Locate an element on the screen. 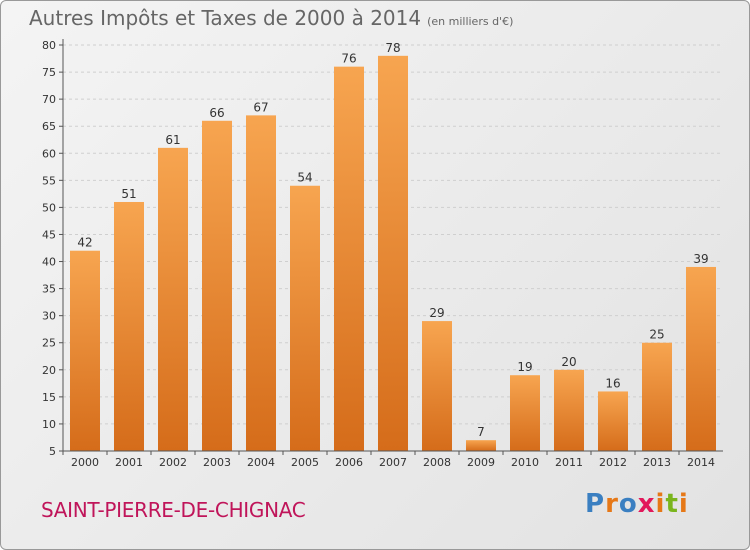 Image resolution: width=750 pixels, height=550 pixels. bar-value-label: 20 is located at coordinates (568, 362).